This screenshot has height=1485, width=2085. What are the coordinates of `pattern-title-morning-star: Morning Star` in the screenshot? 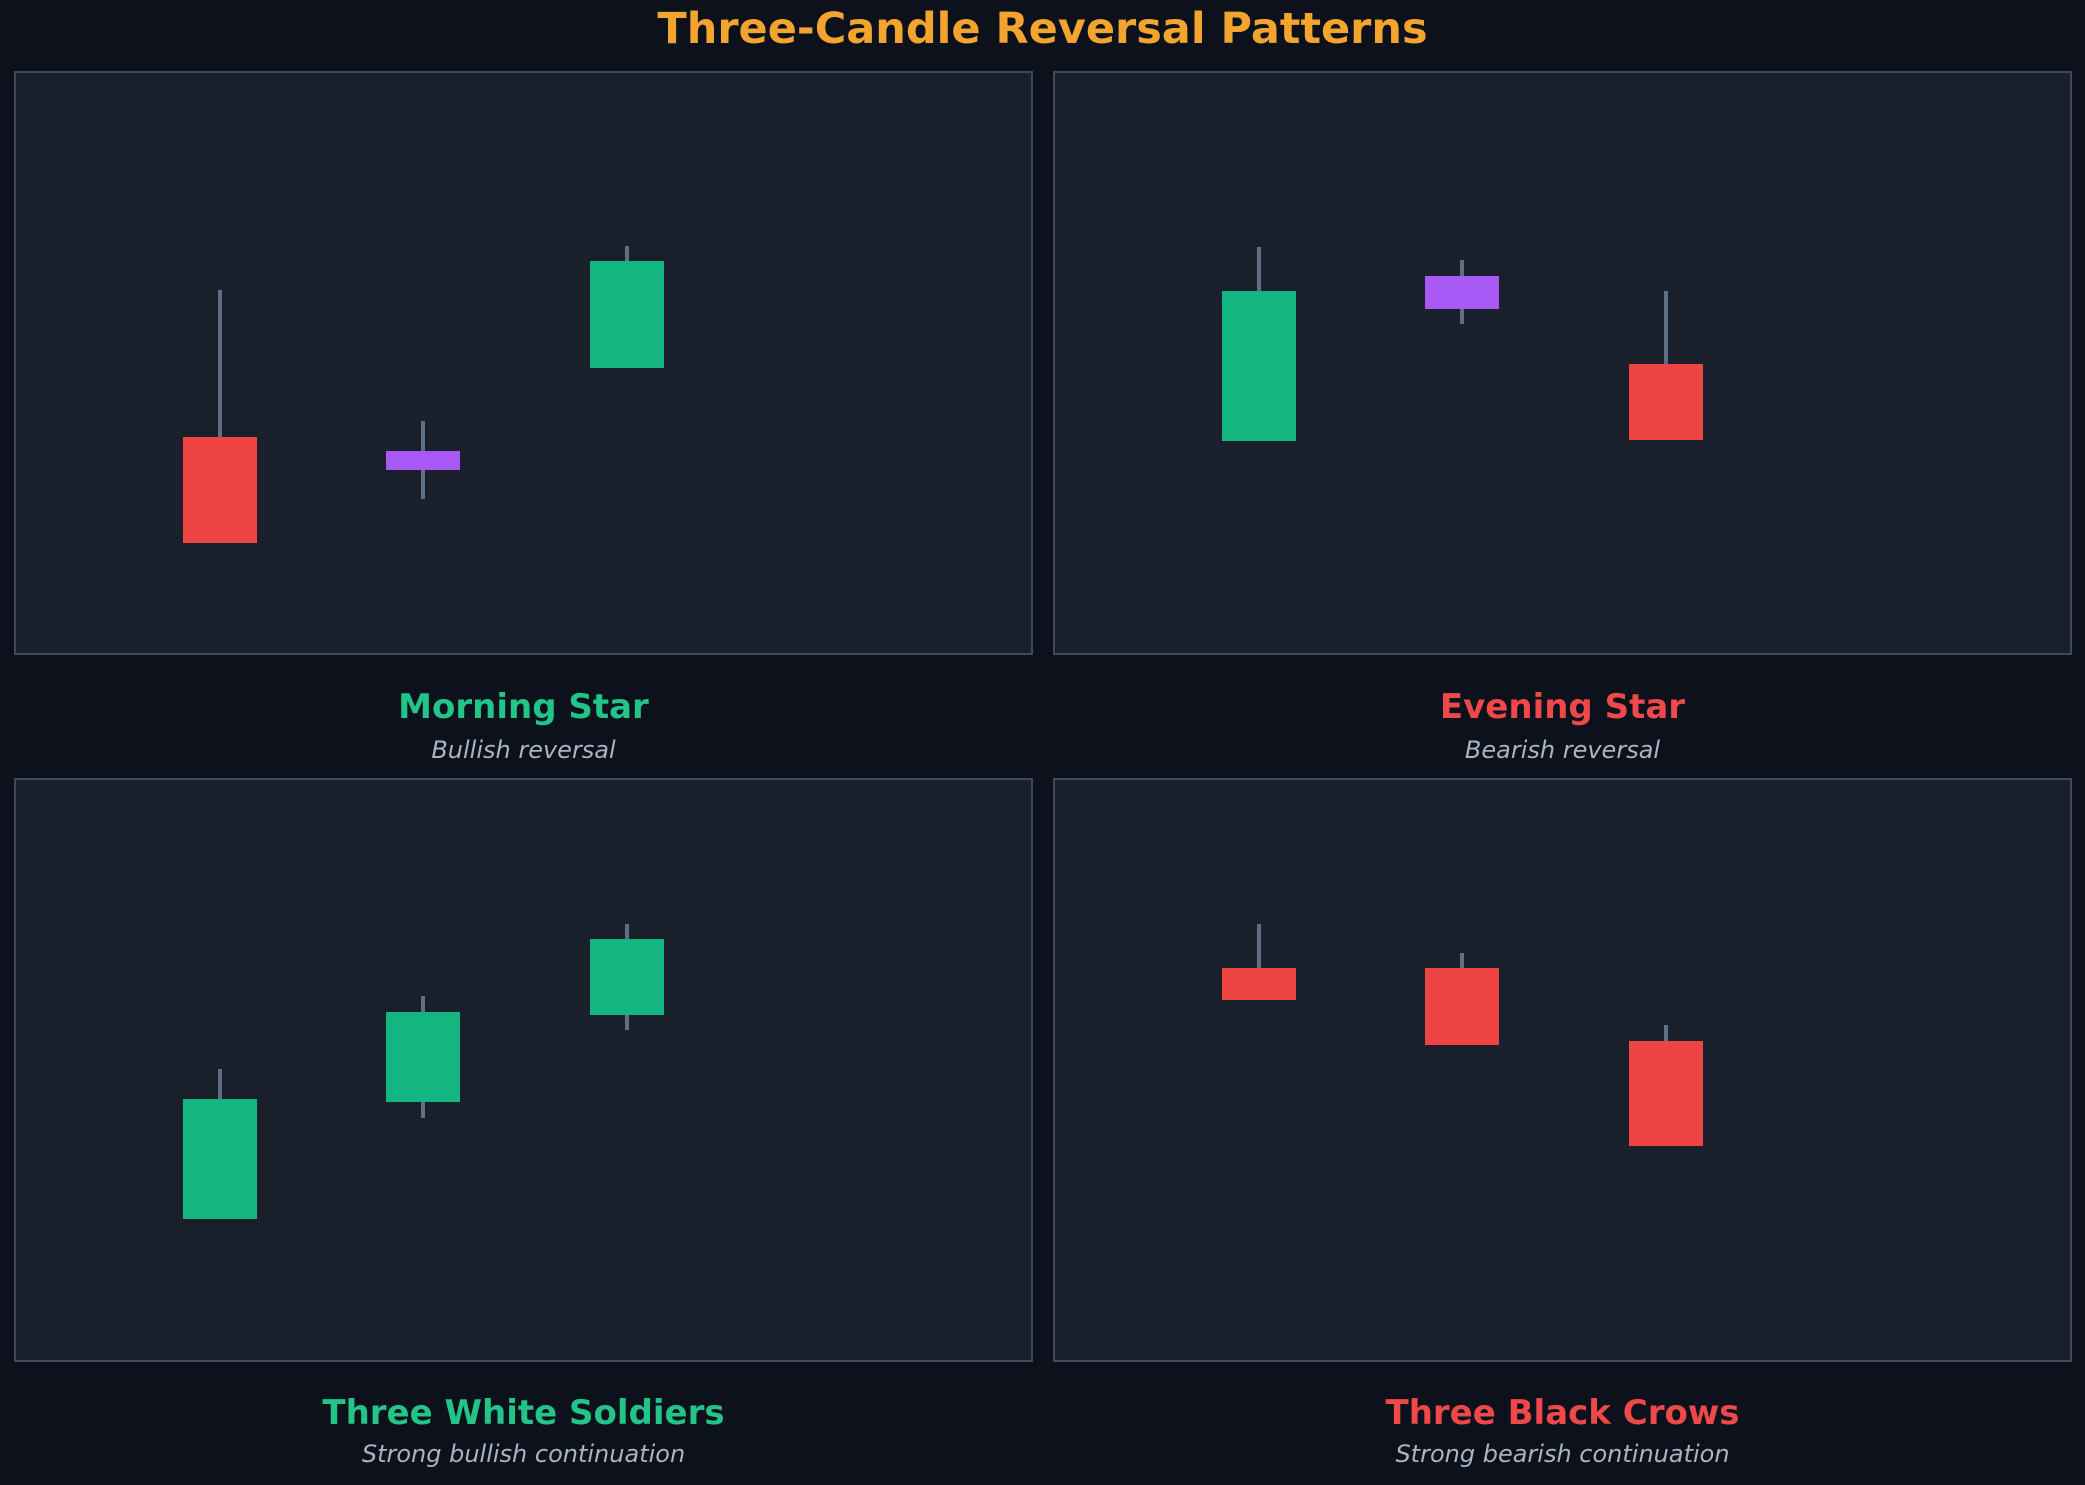 It's located at (523, 707).